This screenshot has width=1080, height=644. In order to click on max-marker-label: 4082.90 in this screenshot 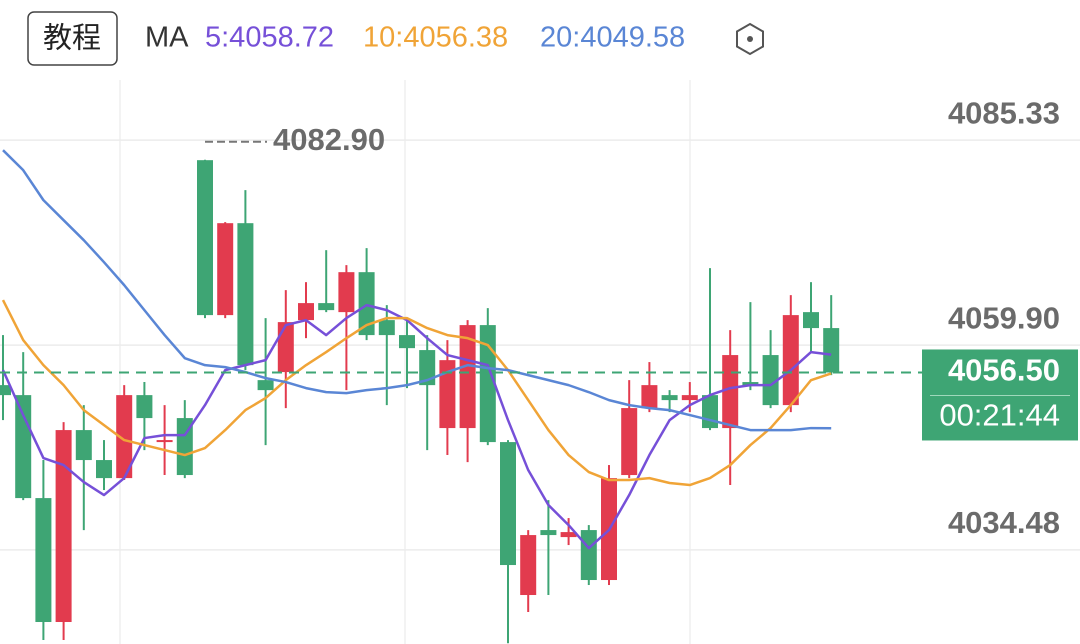, I will do `click(329, 139)`.